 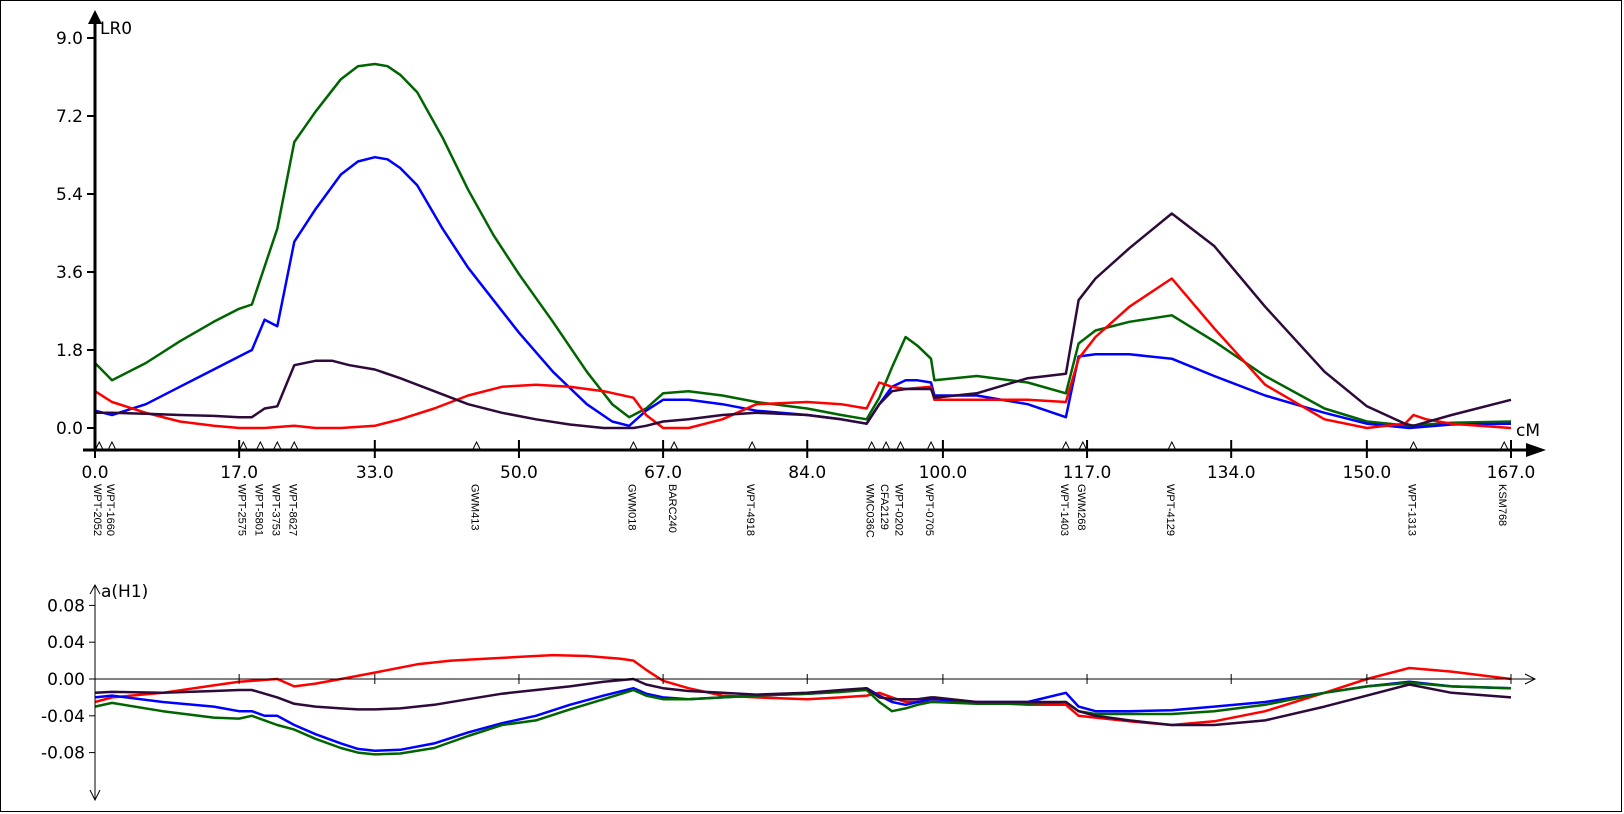 I want to click on x-tick-label: 0.0, so click(x=94, y=473).